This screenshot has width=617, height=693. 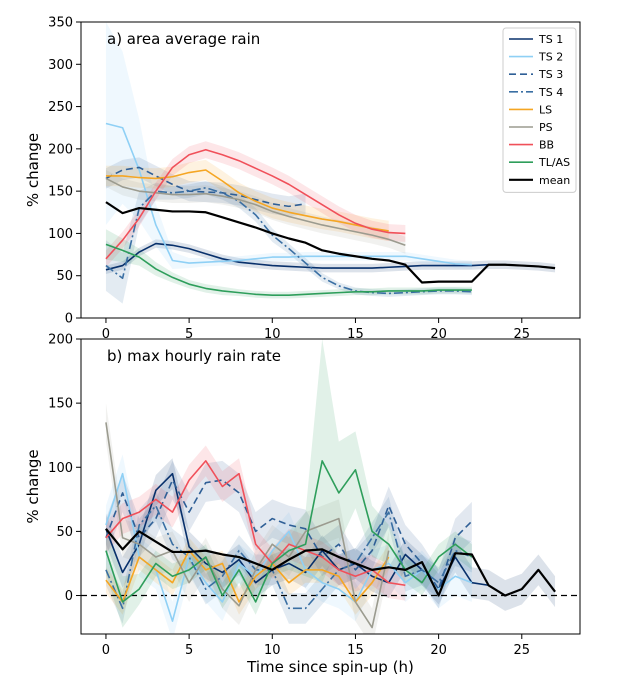 I want to click on legend-label-ps: PS, so click(x=546, y=127).